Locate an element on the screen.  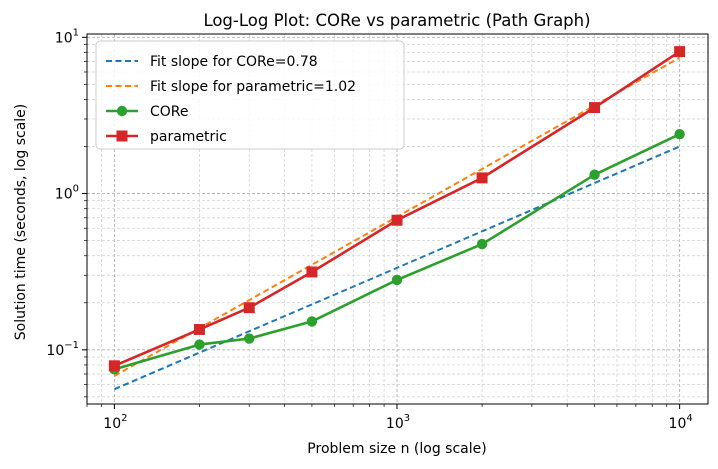
x-tick-label: 10² is located at coordinates (115, 422).